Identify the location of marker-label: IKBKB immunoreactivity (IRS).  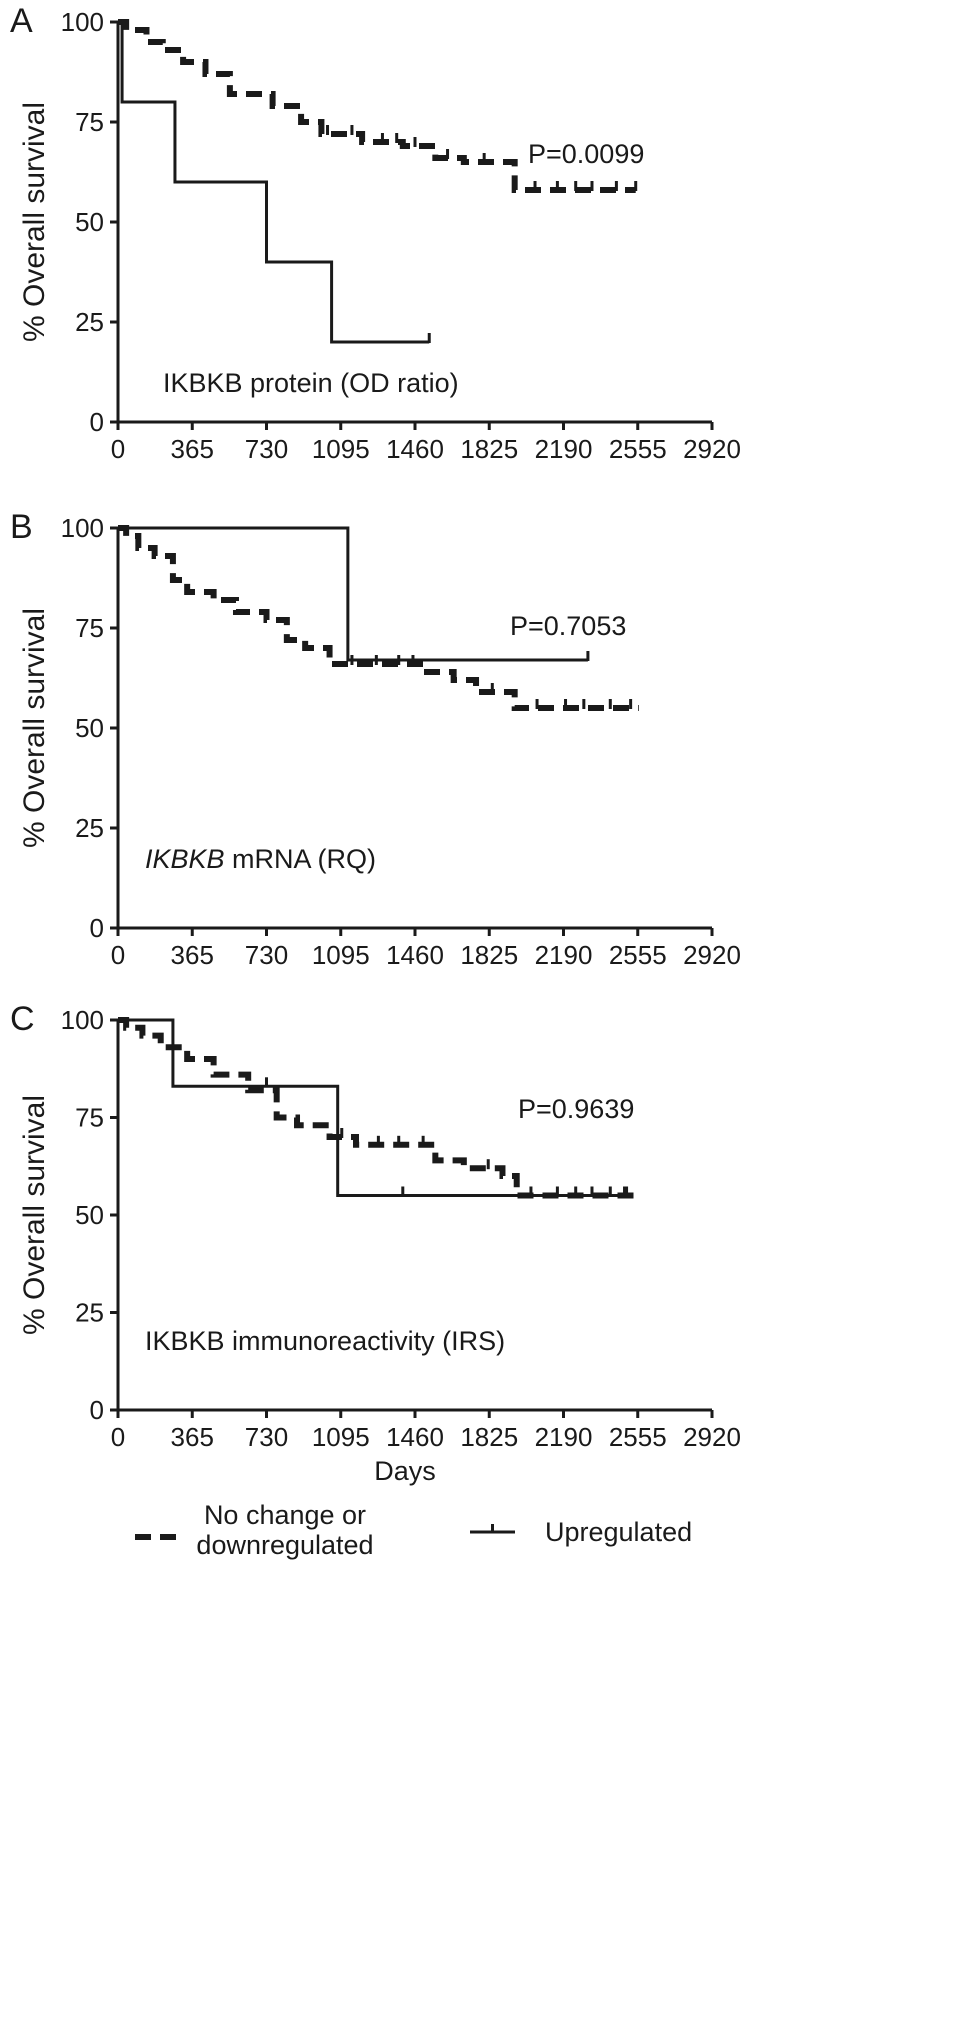
(325, 1341).